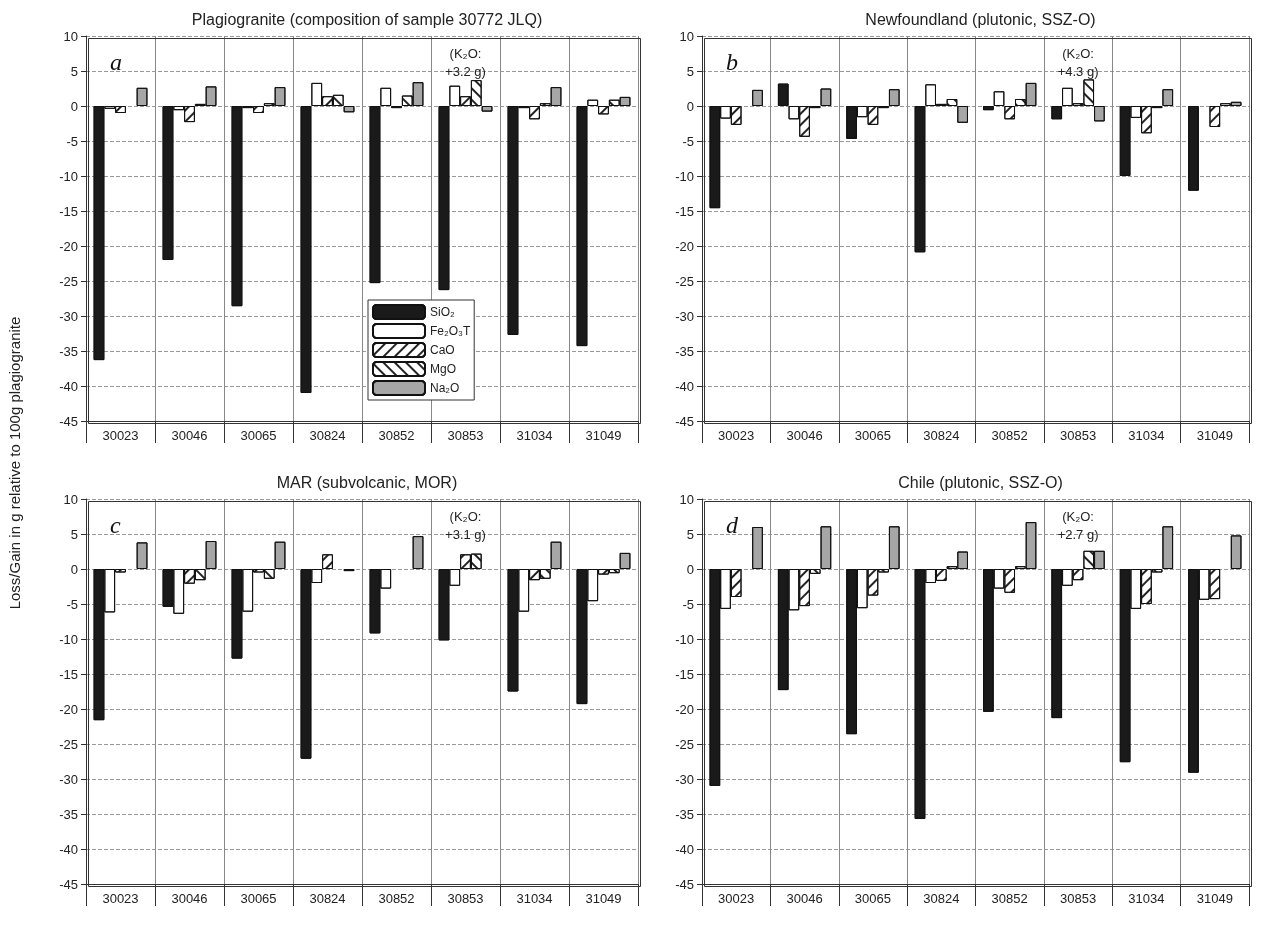 The height and width of the screenshot is (926, 1261). What do you see at coordinates (442, 350) in the screenshot?
I see `legend-label: CaO` at bounding box center [442, 350].